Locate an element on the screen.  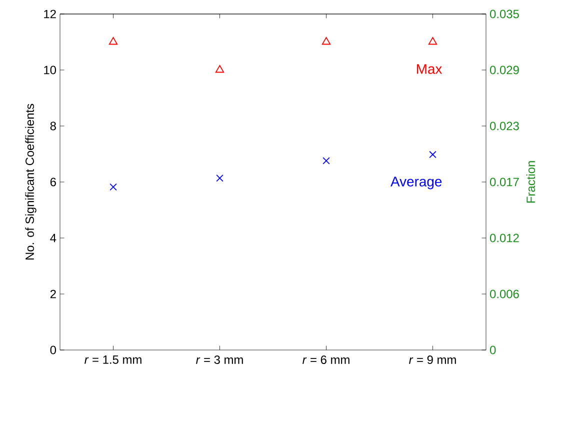
y2-tick-label: 0.029 is located at coordinates (504, 70).